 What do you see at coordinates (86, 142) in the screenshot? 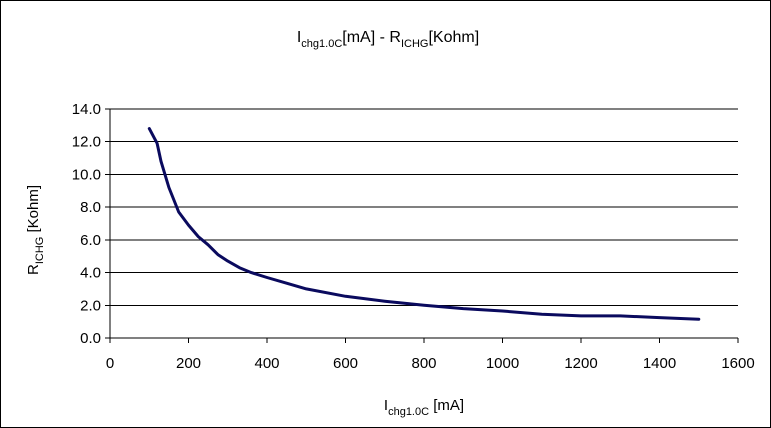
I see `y-tick-label: 12.0` at bounding box center [86, 142].